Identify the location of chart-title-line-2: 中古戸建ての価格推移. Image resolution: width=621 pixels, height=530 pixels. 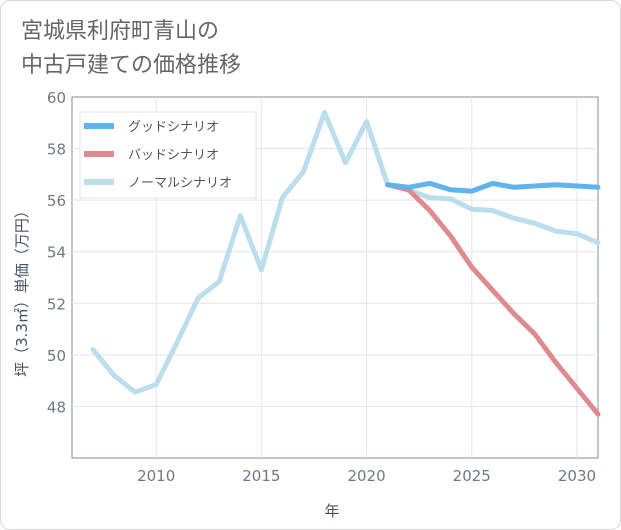
(131, 65).